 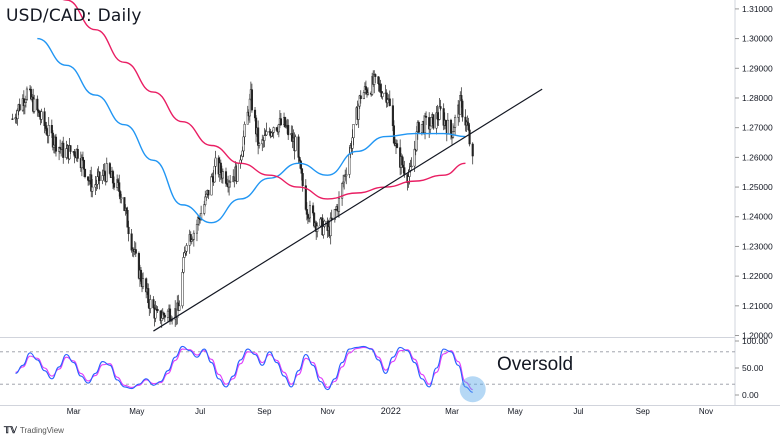 I want to click on chart-title: USD/CAD: Daily, so click(x=74, y=16).